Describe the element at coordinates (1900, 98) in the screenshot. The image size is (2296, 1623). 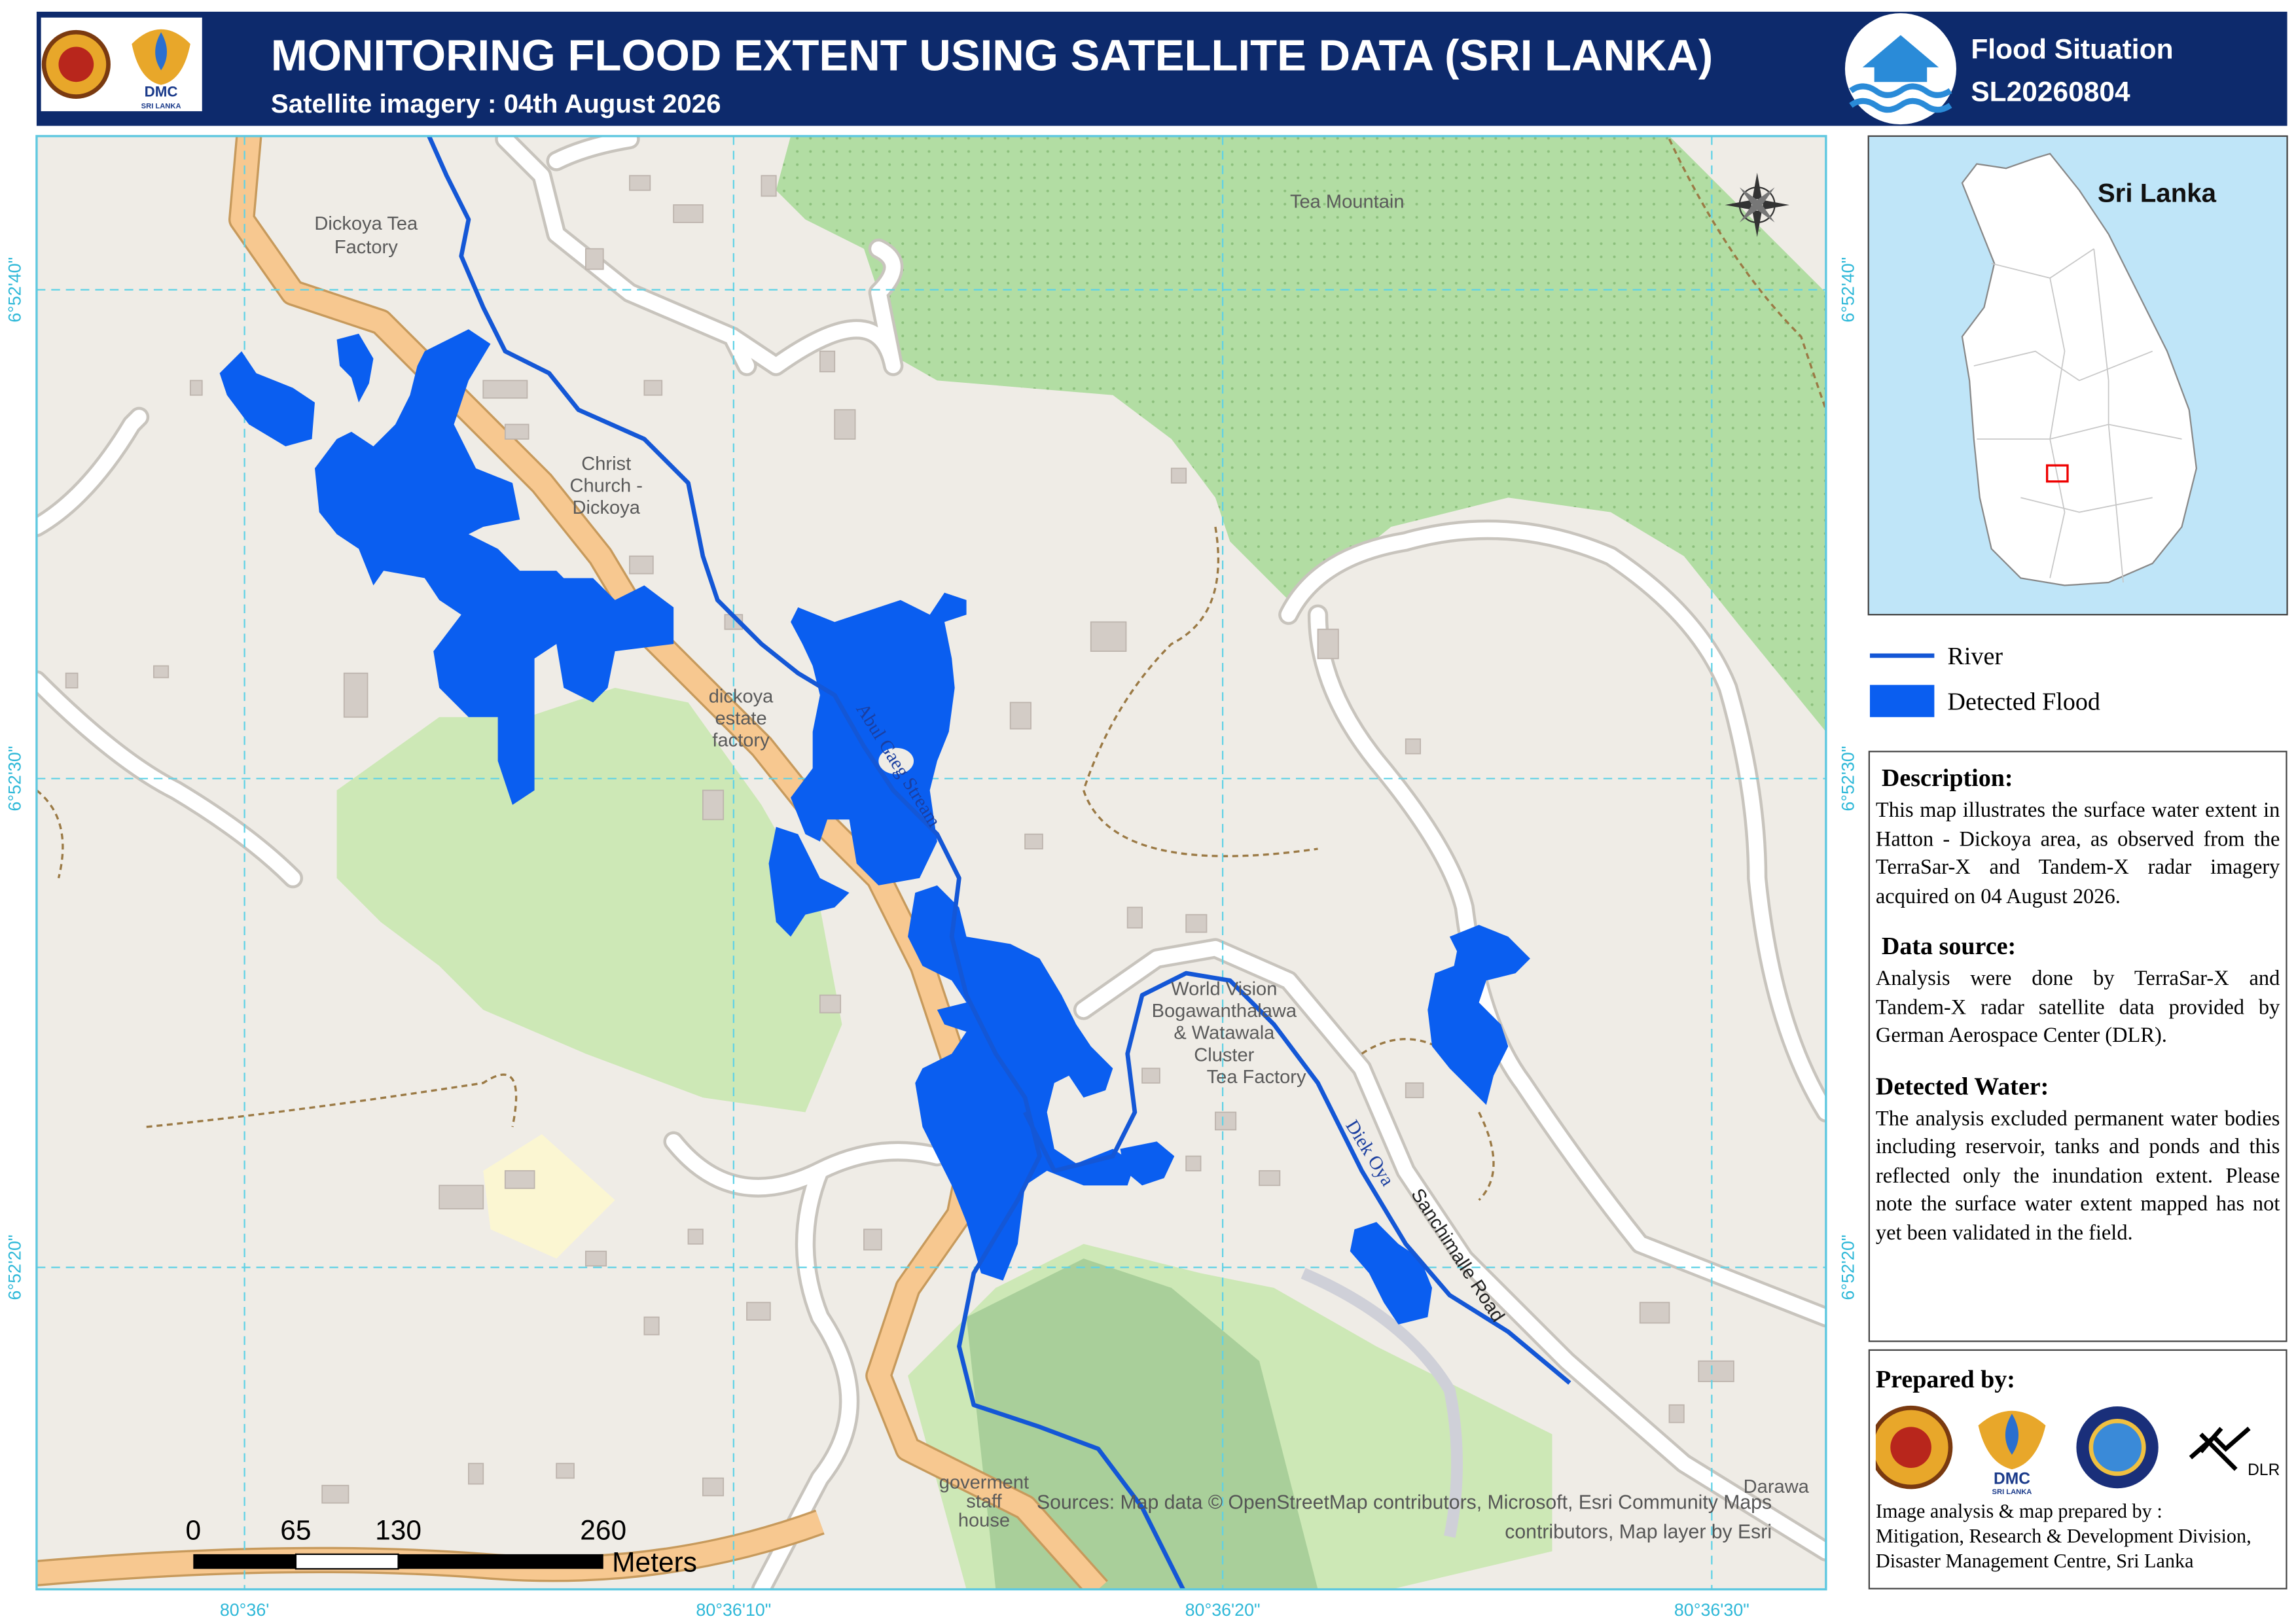
I see `flood-icon-waves` at that location.